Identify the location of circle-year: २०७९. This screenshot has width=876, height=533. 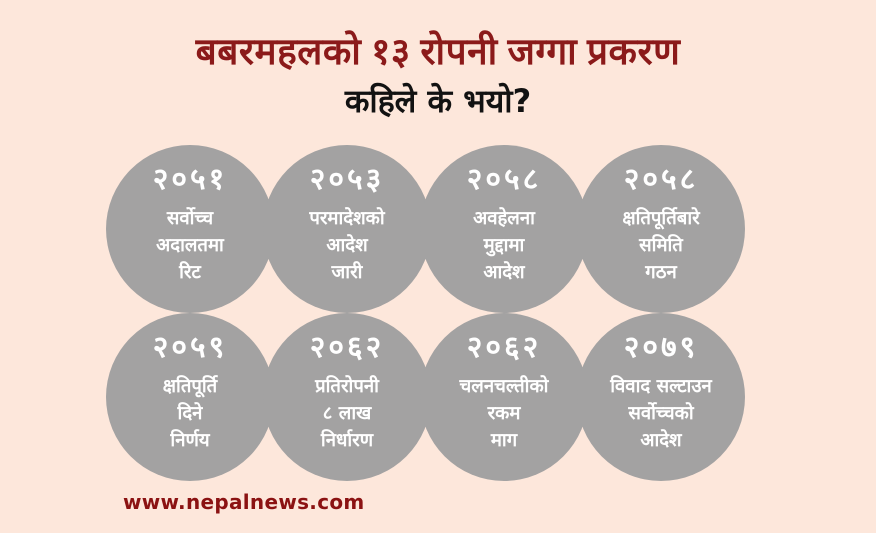
(661, 348).